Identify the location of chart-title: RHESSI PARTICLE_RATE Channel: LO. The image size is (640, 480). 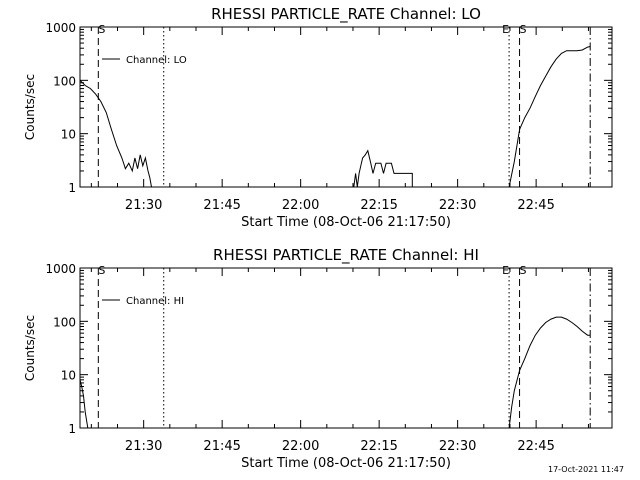
(346, 14).